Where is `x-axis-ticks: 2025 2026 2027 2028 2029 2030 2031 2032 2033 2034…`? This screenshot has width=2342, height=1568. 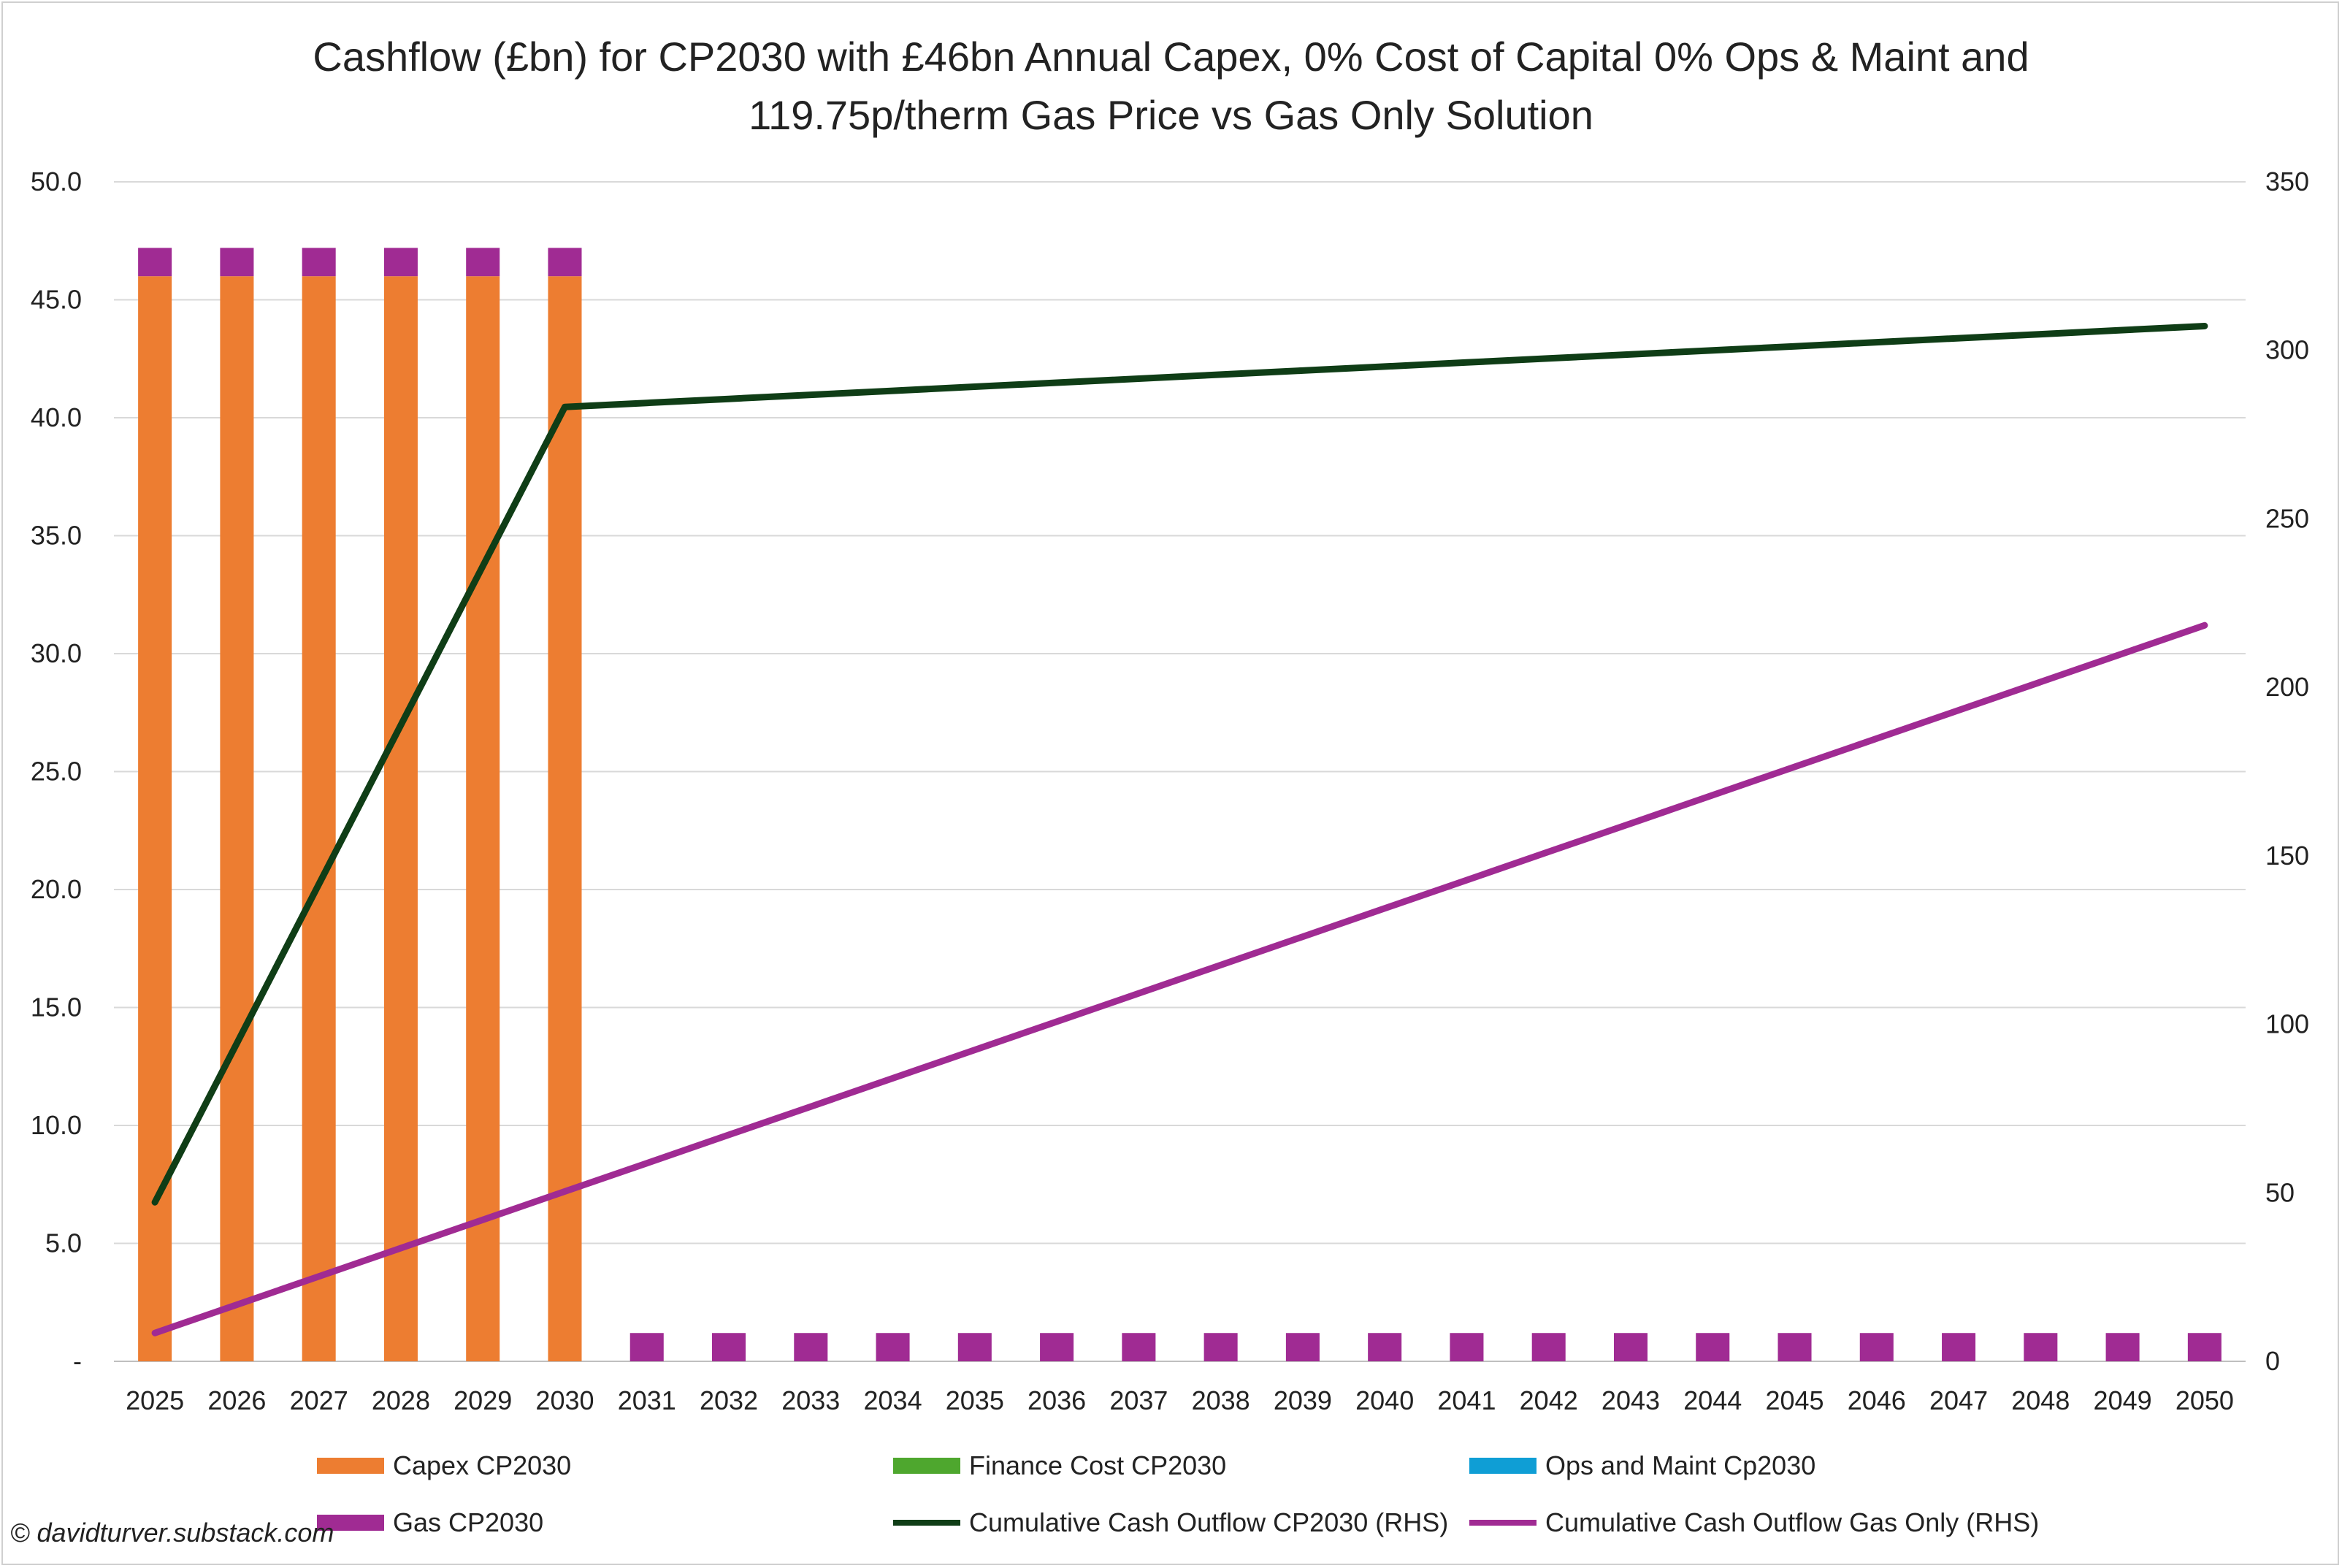
x-axis-ticks: 2025 2026 2027 2028 2029 2030 2031 2032 2033 2034… is located at coordinates (1180, 1400).